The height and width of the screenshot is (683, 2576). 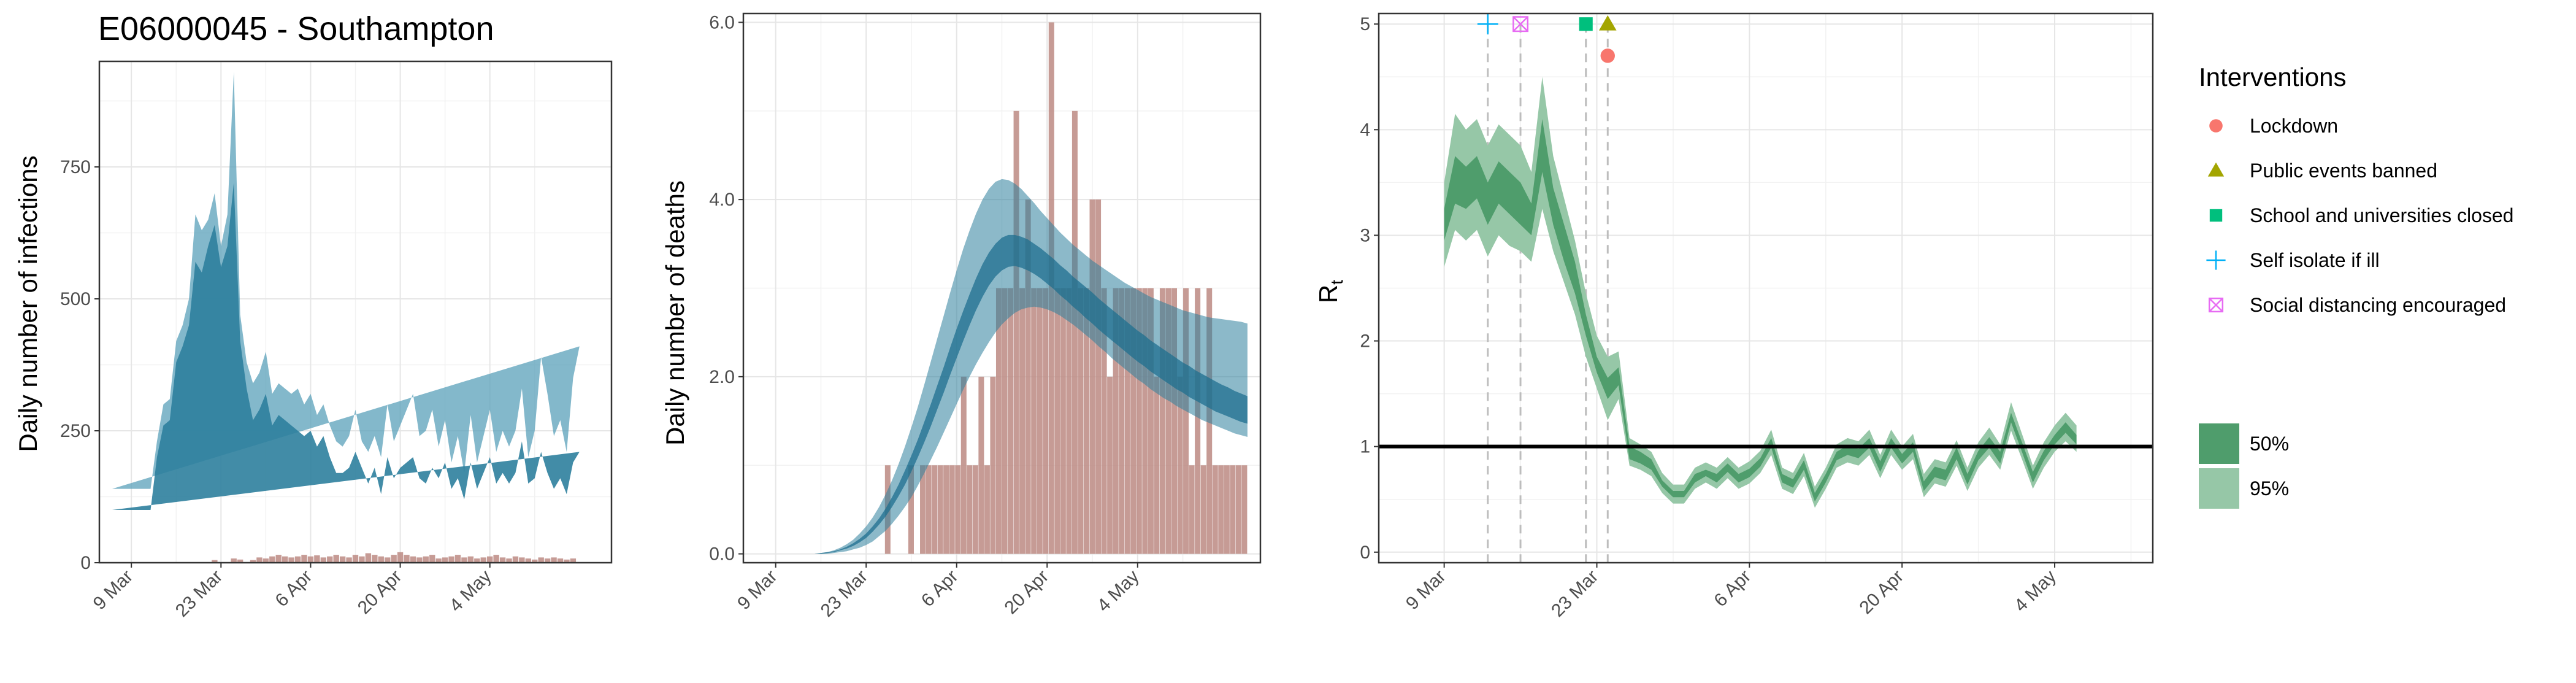 What do you see at coordinates (380, 592) in the screenshot?
I see `x-tick-label: 20 Apr` at bounding box center [380, 592].